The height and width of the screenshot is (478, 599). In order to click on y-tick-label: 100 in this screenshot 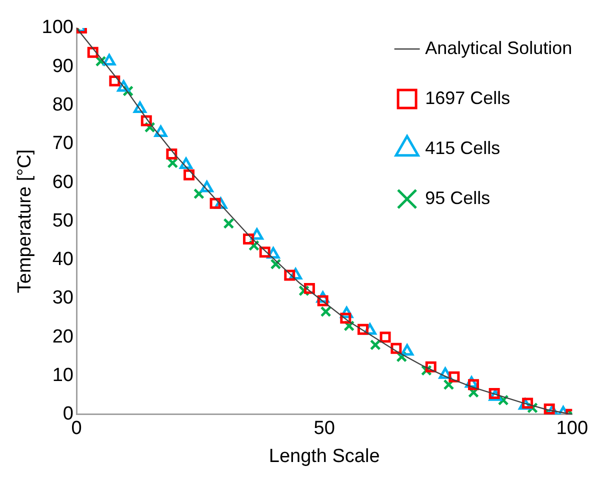, I will do `click(58, 27)`.